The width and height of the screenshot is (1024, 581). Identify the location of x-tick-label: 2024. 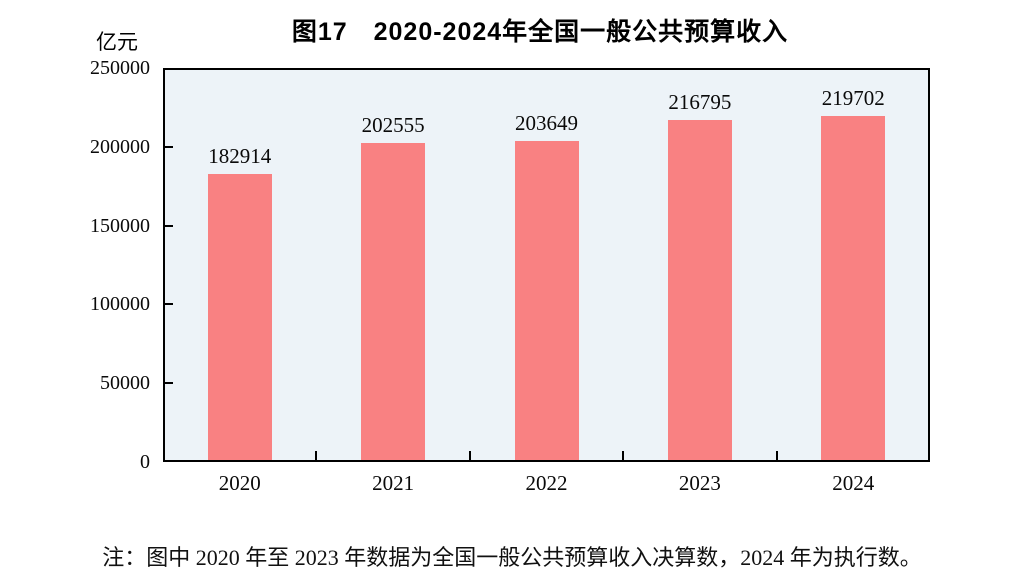
(853, 483).